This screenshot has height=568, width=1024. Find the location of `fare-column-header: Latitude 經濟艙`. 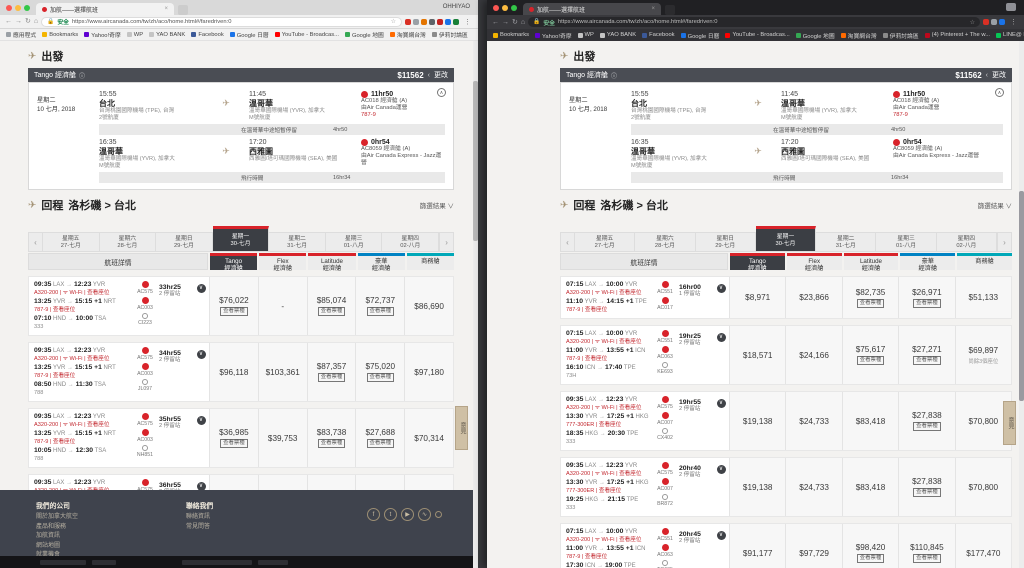

fare-column-header: Latitude 經濟艙 is located at coordinates (332, 262).